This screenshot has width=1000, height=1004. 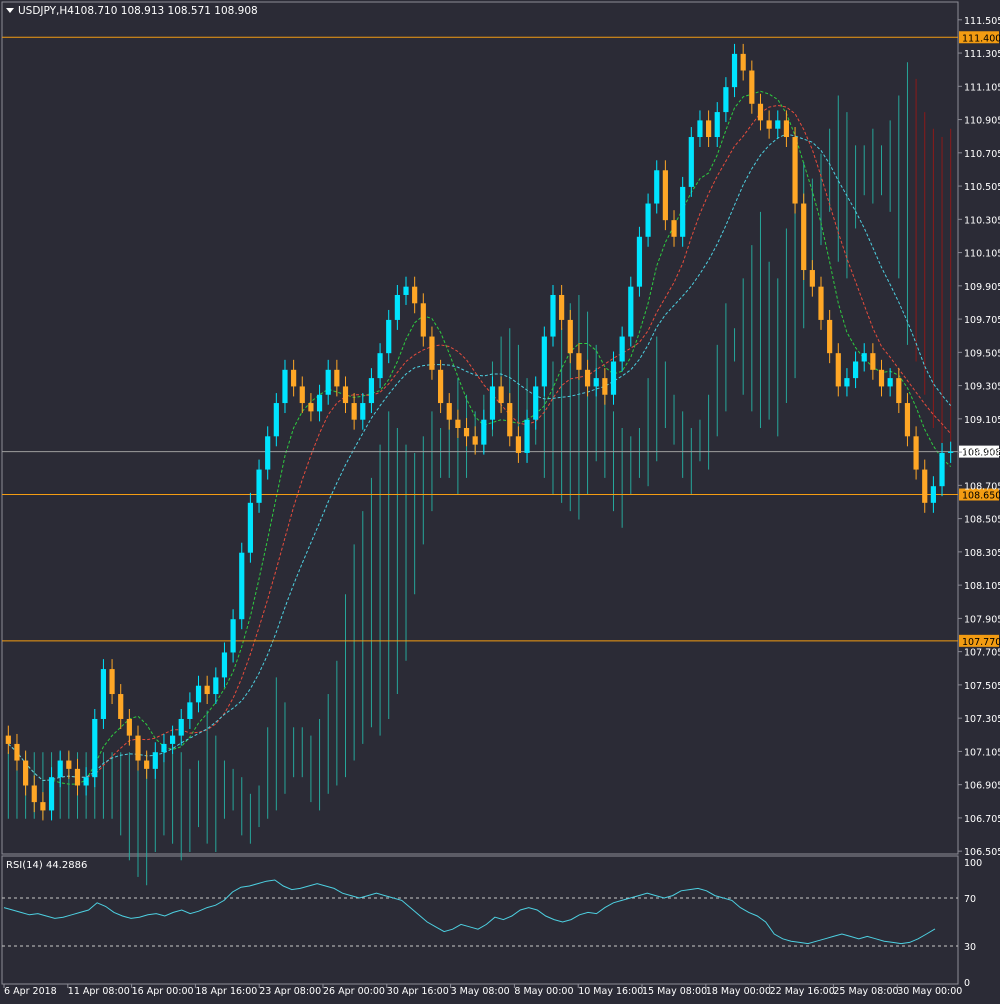 What do you see at coordinates (166, 11) in the screenshot?
I see `ohlc-label: 108.710 108.913 108.571 108.908` at bounding box center [166, 11].